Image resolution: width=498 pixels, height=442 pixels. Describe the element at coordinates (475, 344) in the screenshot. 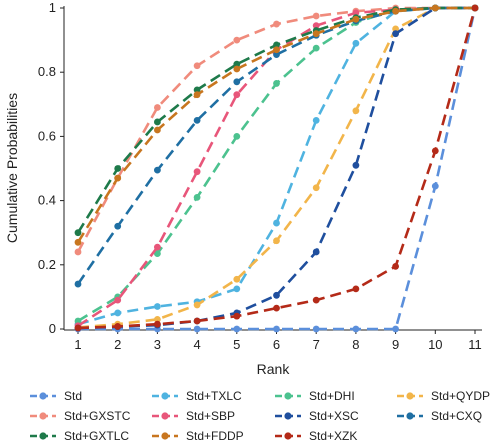

I see `x-tick-label: 11` at that location.